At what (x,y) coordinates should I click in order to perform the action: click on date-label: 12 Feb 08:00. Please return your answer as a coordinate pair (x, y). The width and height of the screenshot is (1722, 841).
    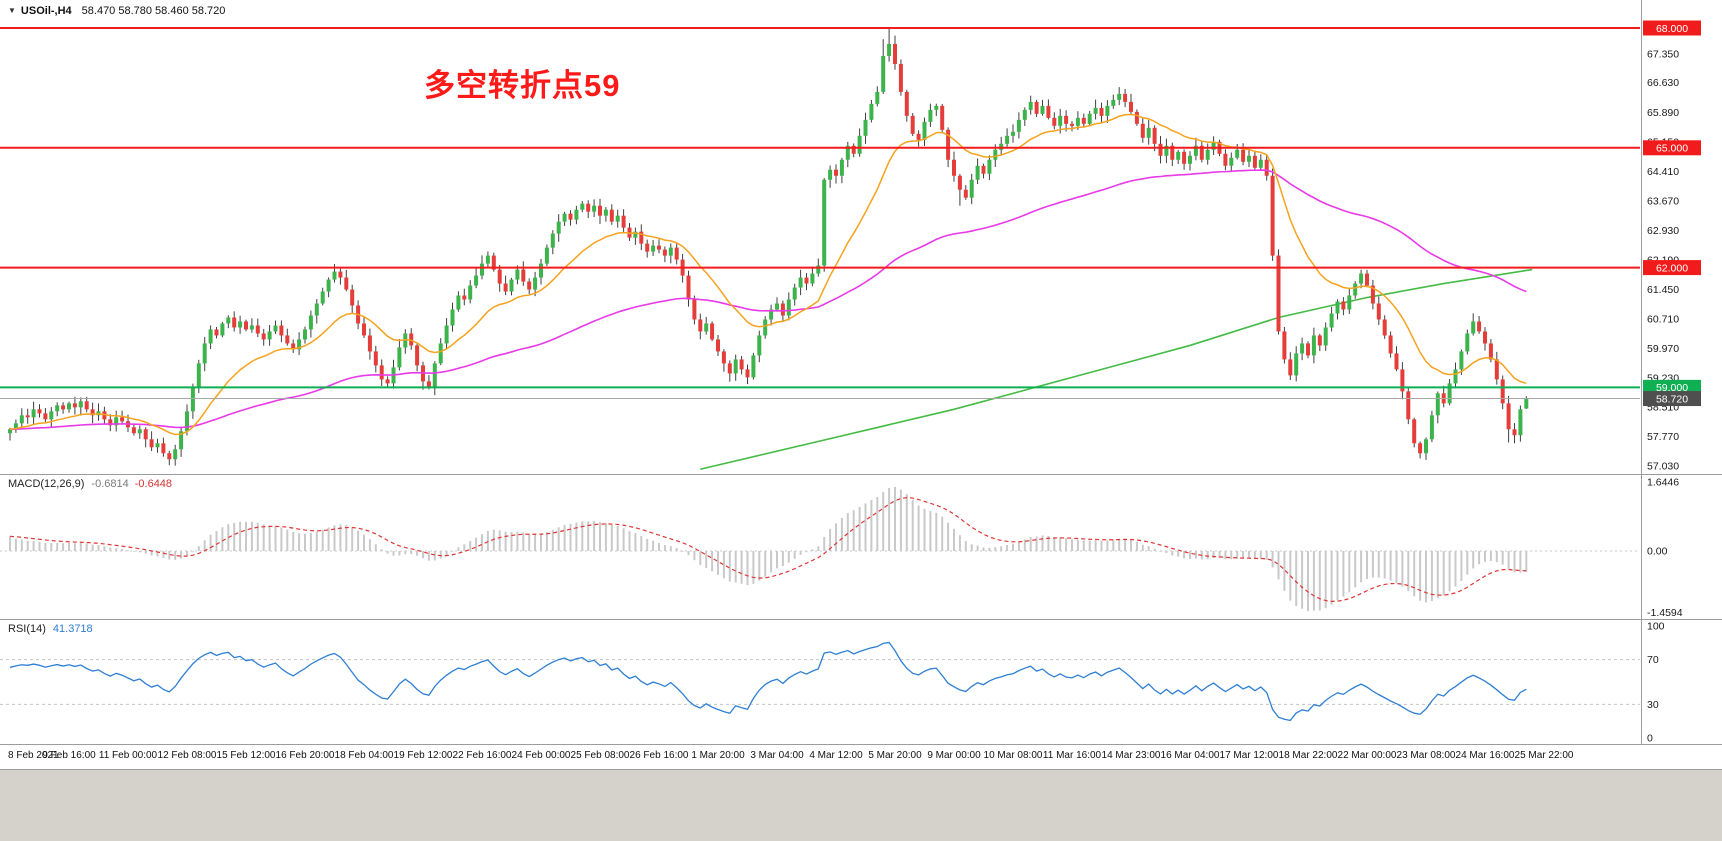
    Looking at the image, I should click on (187, 755).